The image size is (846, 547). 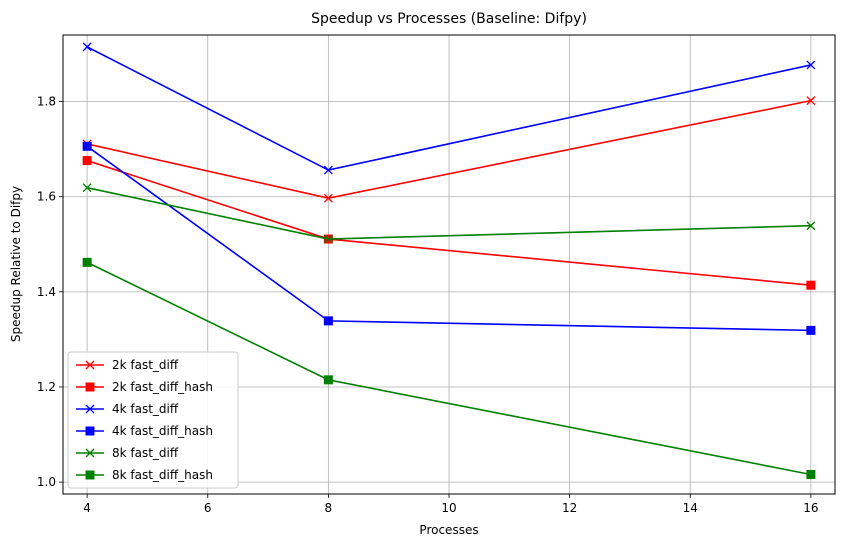 What do you see at coordinates (162, 431) in the screenshot?
I see `legend-label: 4k fast_diff_hash` at bounding box center [162, 431].